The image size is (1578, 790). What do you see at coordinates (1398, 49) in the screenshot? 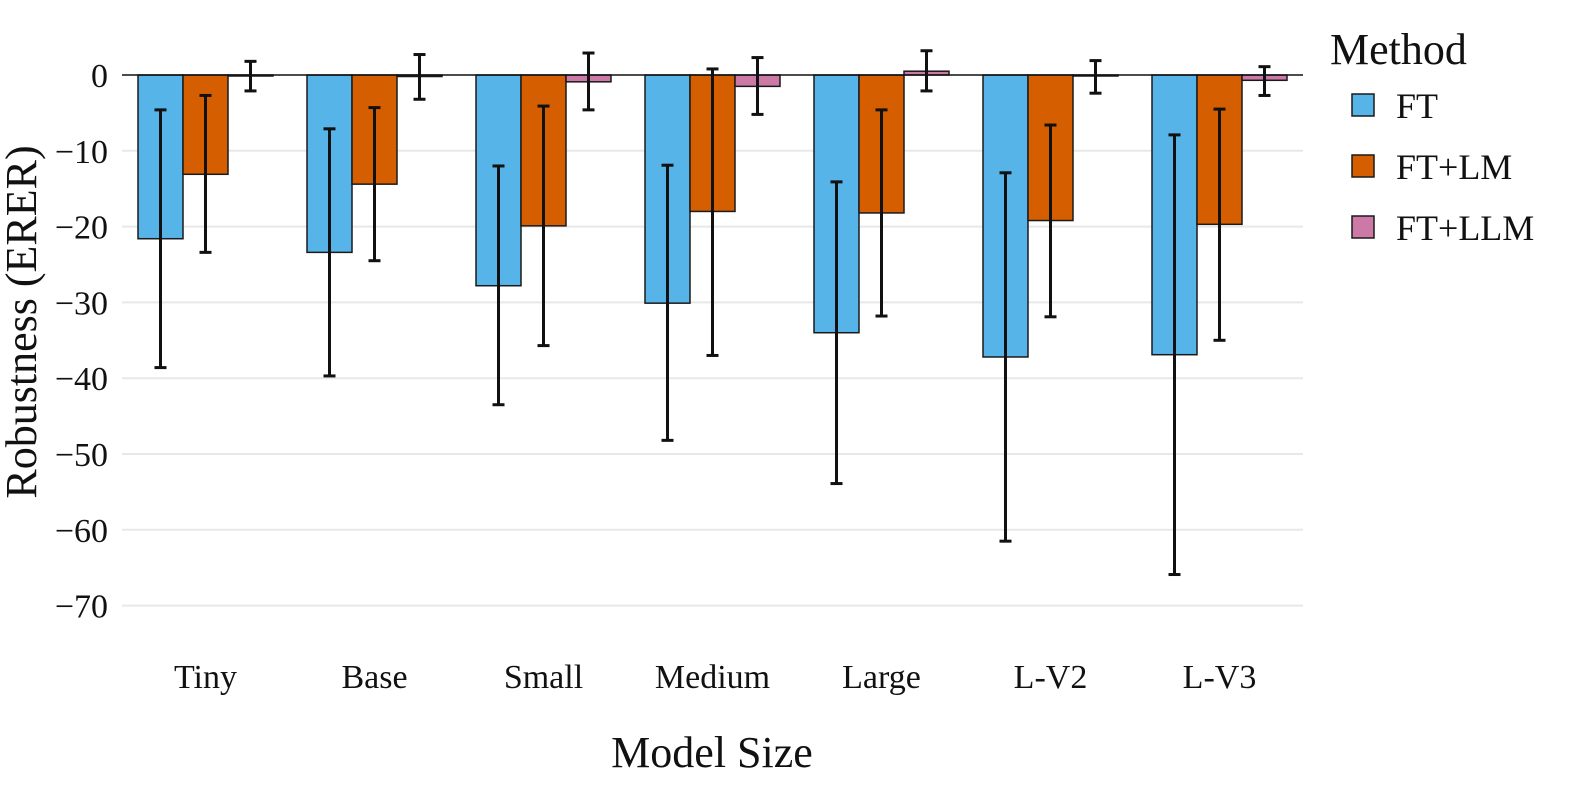
I see `legend-title: Method` at bounding box center [1398, 49].